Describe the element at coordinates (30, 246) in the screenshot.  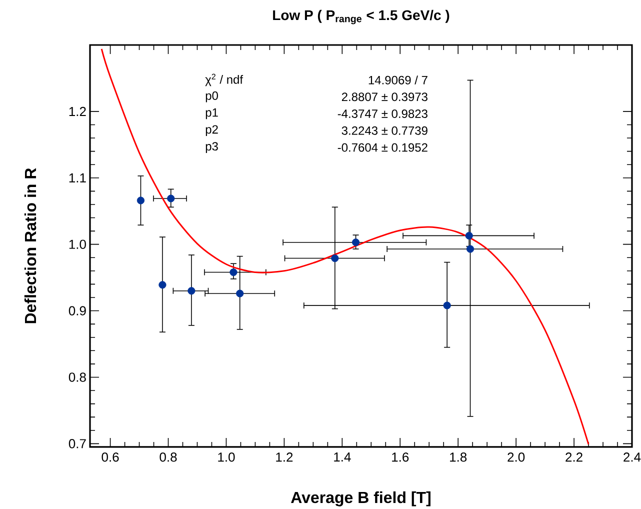
I see `y-axis-title: Deflection Ratio in R` at that location.